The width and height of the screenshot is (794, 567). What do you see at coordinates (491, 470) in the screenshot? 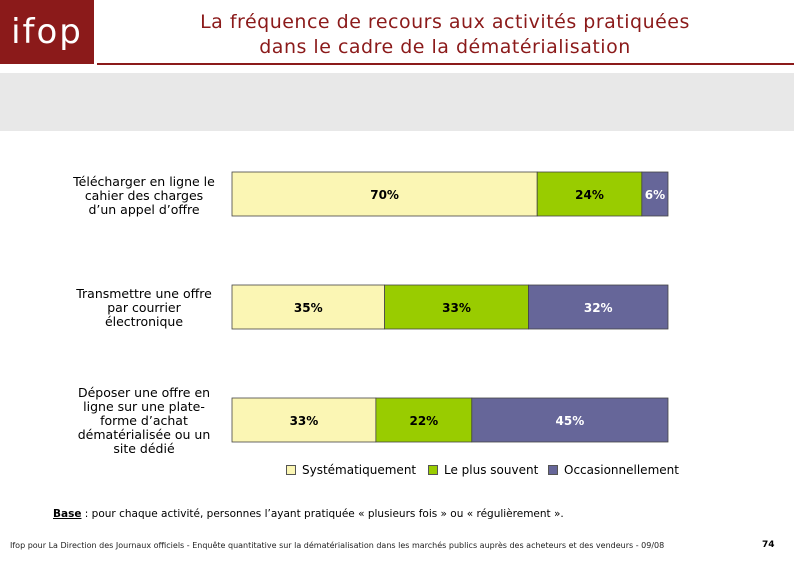
I see `legend-label: Le plus souvent` at bounding box center [491, 470].